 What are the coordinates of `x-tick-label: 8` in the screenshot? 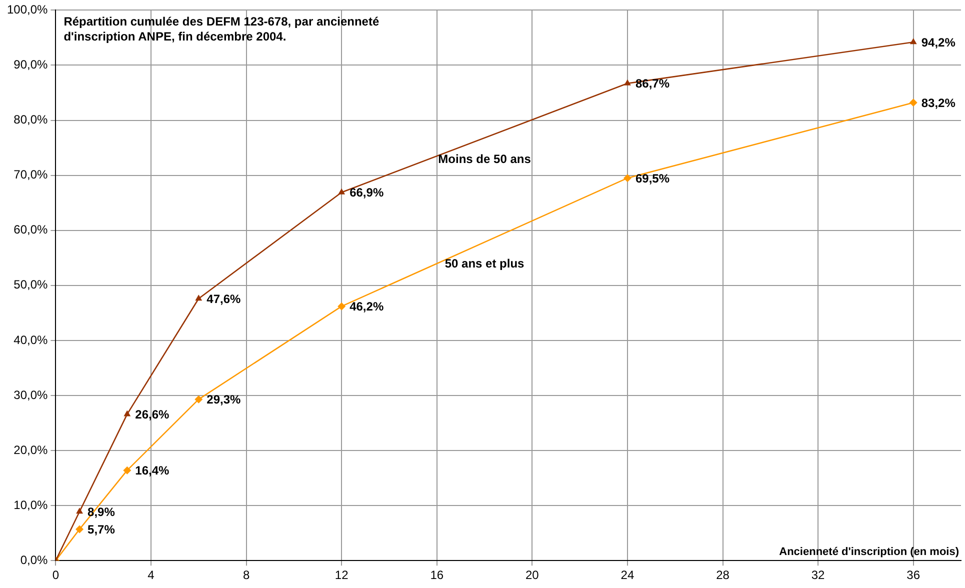 It's located at (246, 575).